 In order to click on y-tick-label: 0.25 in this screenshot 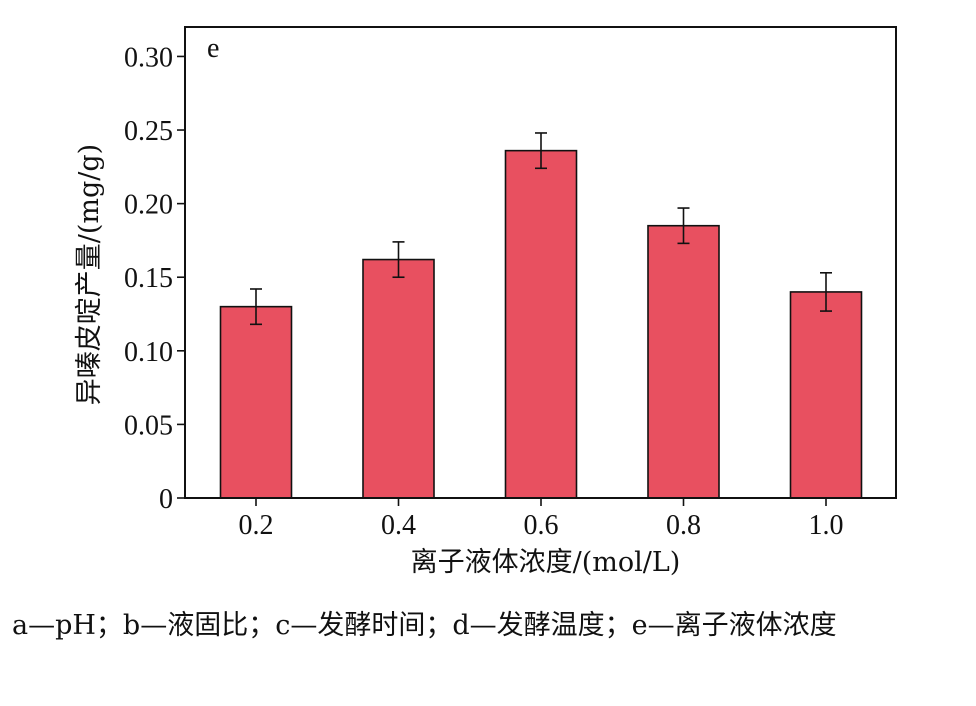, I will do `click(148, 131)`.